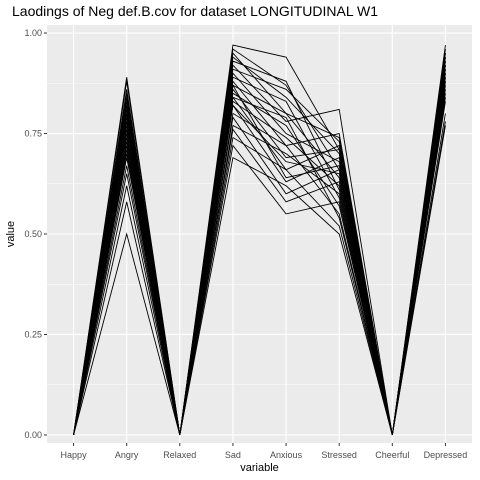 Image resolution: width=480 pixels, height=480 pixels. What do you see at coordinates (74, 455) in the screenshot?
I see `x-tick-label: Happy` at bounding box center [74, 455].